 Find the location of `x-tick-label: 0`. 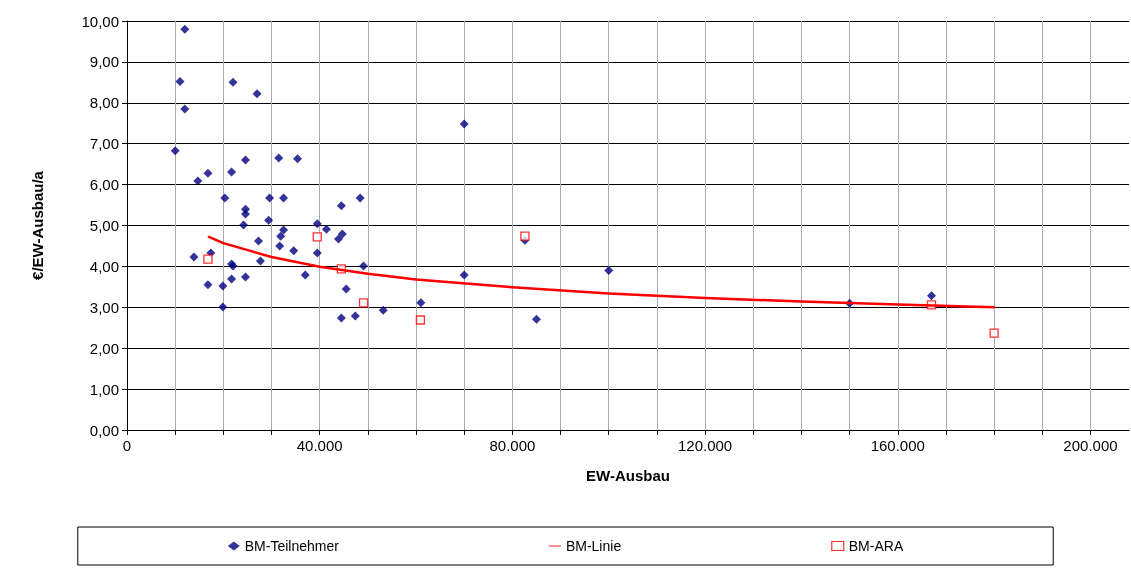

x-tick-label: 0 is located at coordinates (127, 445).